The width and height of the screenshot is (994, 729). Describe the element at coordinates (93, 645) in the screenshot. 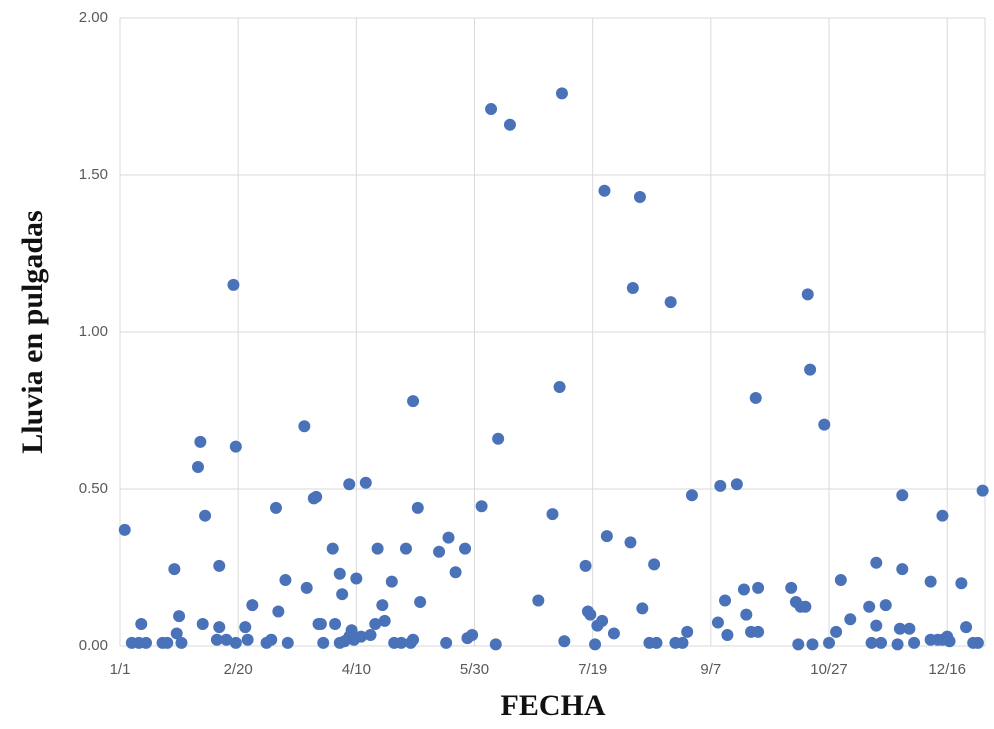

I see `y-tick-label: 0.00` at that location.